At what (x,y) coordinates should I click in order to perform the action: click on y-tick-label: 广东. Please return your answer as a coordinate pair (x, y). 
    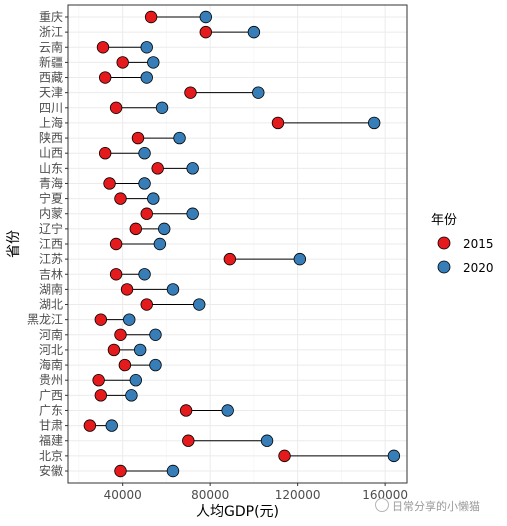
    Looking at the image, I should click on (51, 410).